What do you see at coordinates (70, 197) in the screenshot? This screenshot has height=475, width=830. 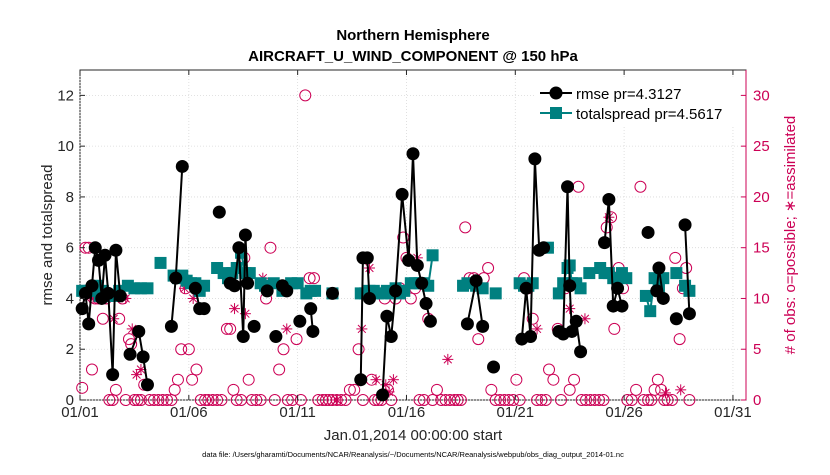 I see `y-tick-label: 8` at bounding box center [70, 197].